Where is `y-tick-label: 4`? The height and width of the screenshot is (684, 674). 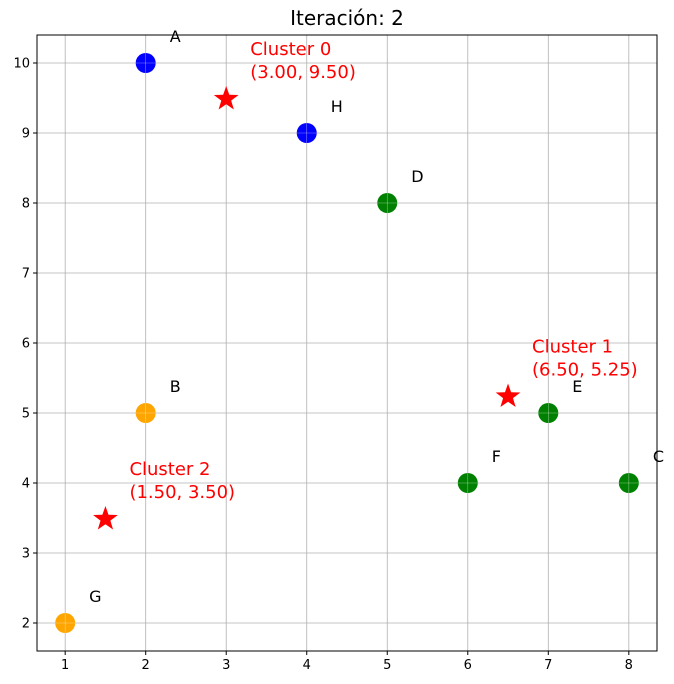 y-tick-label: 4 is located at coordinates (26, 484).